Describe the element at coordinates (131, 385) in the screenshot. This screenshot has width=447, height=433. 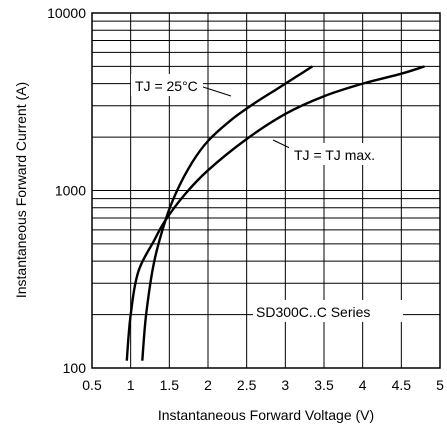
I see `x-tick-label: 1` at that location.